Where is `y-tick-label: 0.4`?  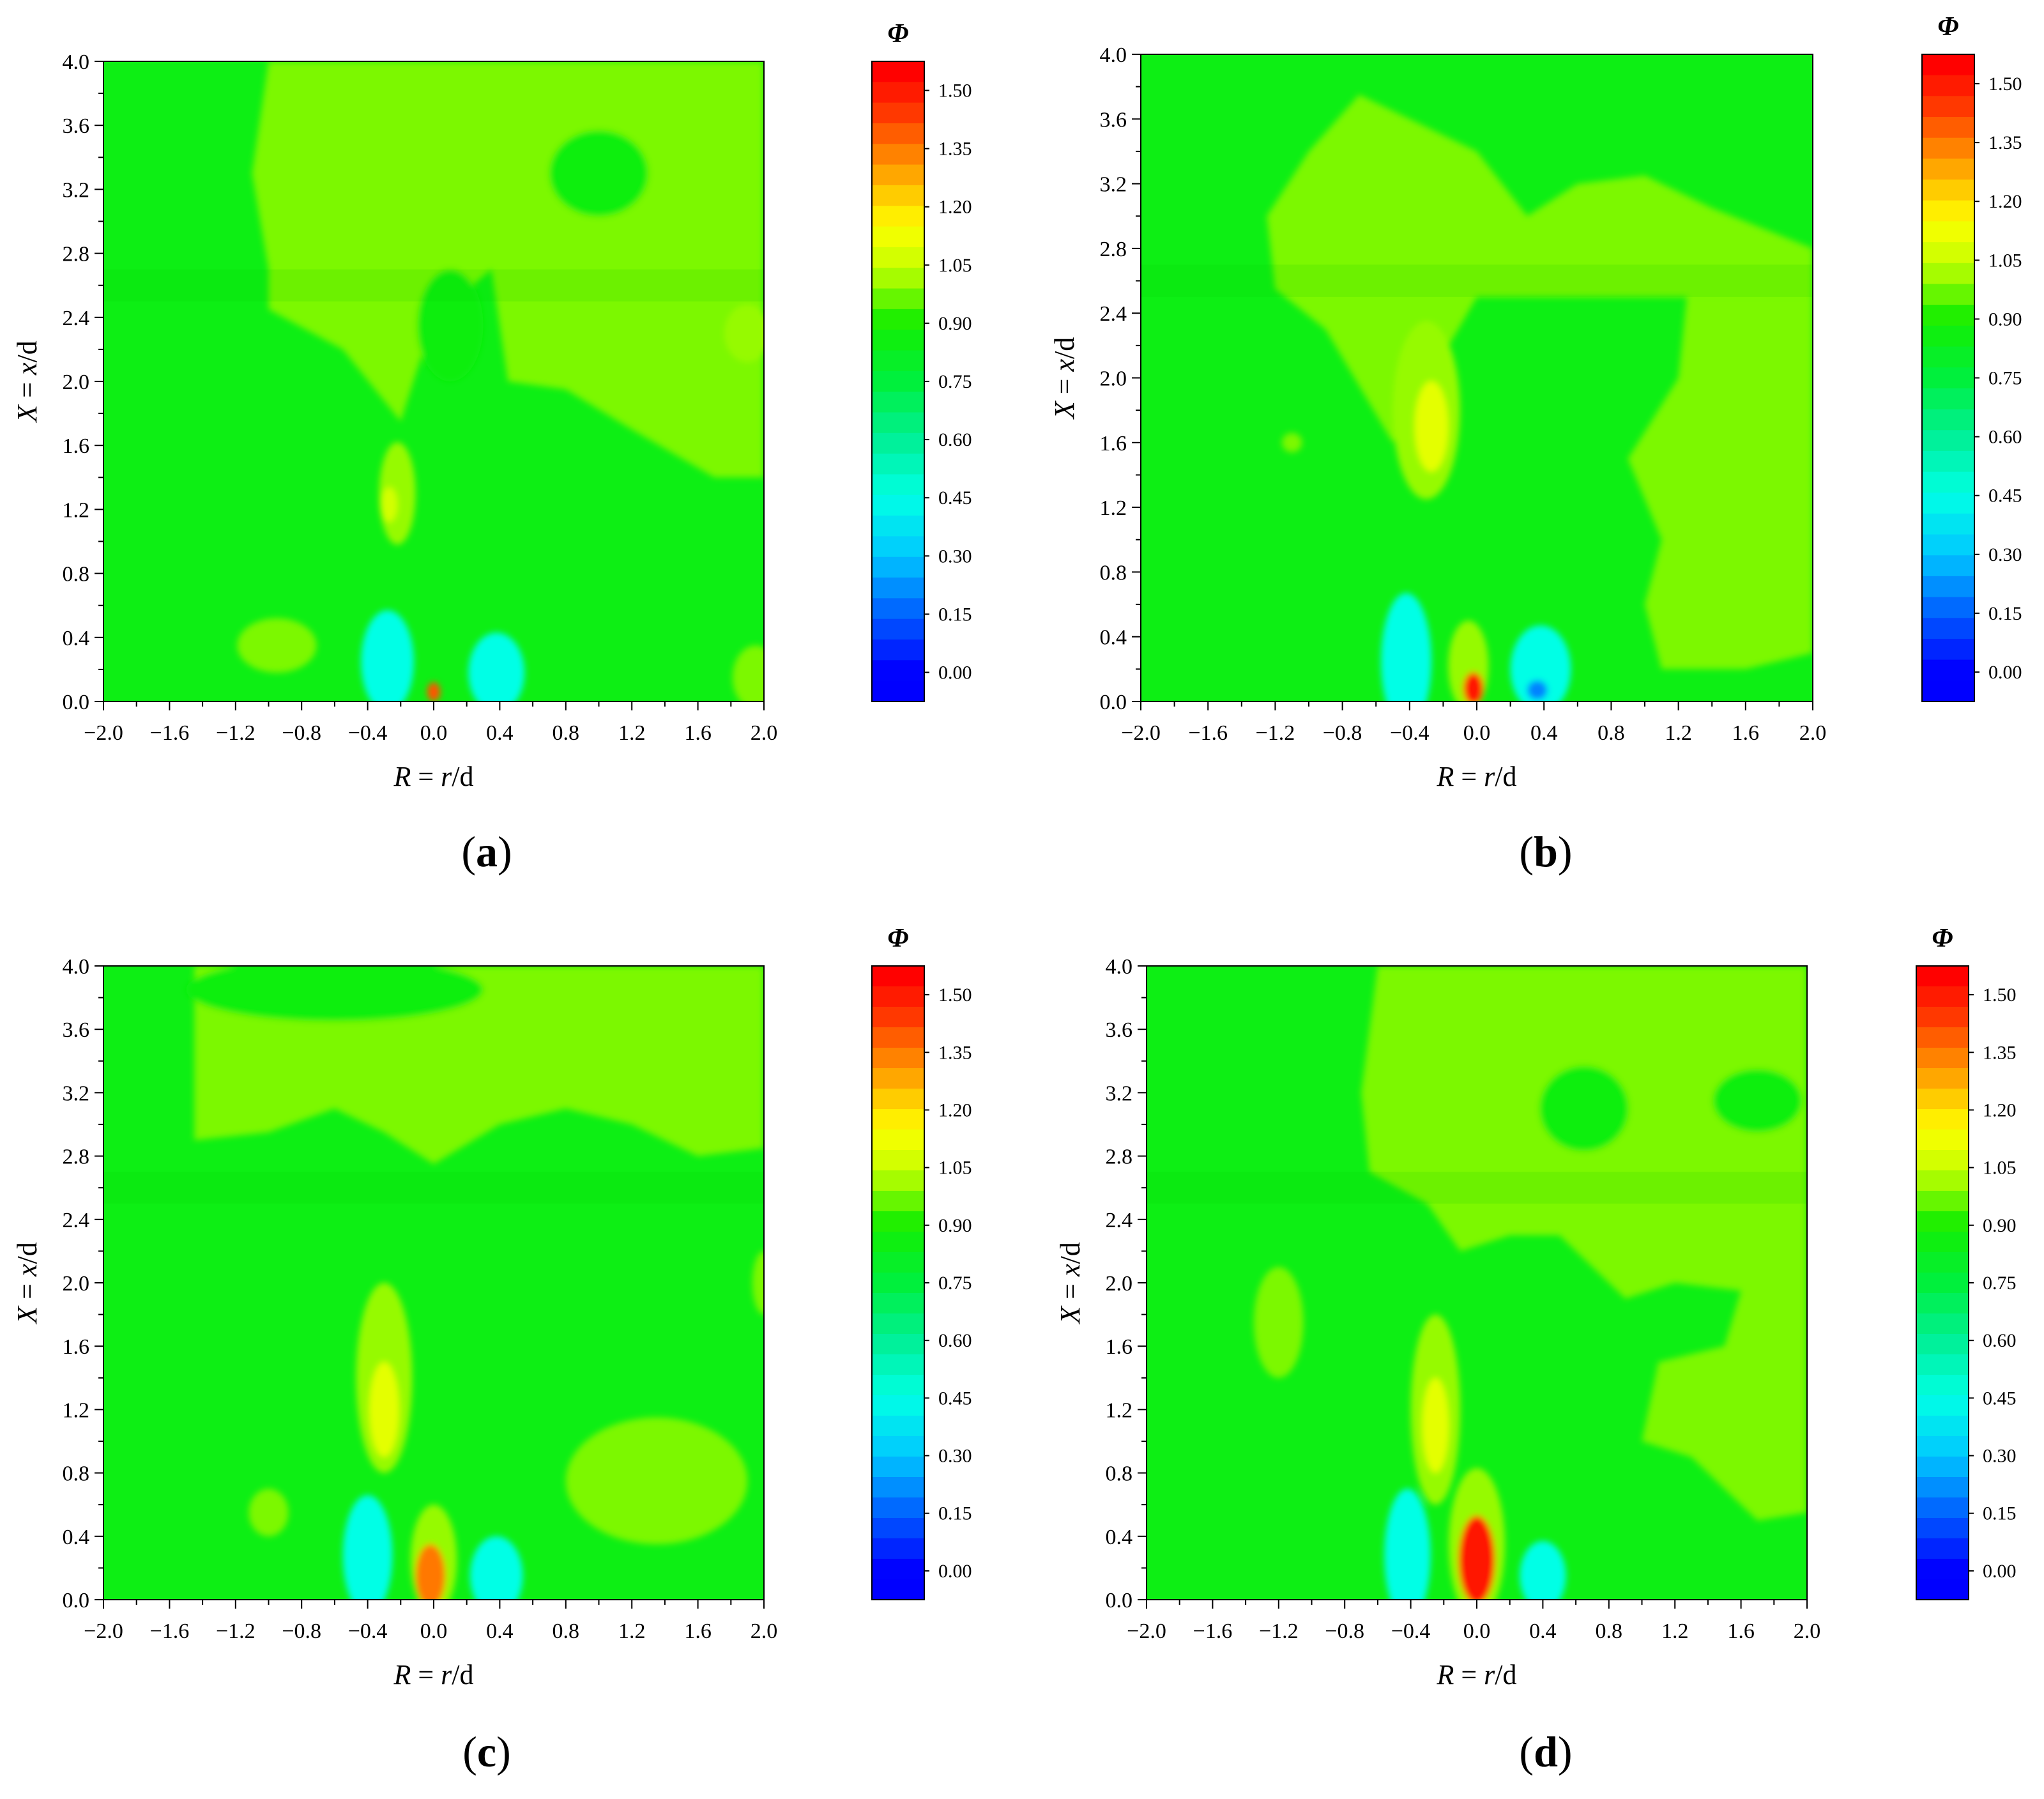 y-tick-label: 0.4 is located at coordinates (1119, 1537).